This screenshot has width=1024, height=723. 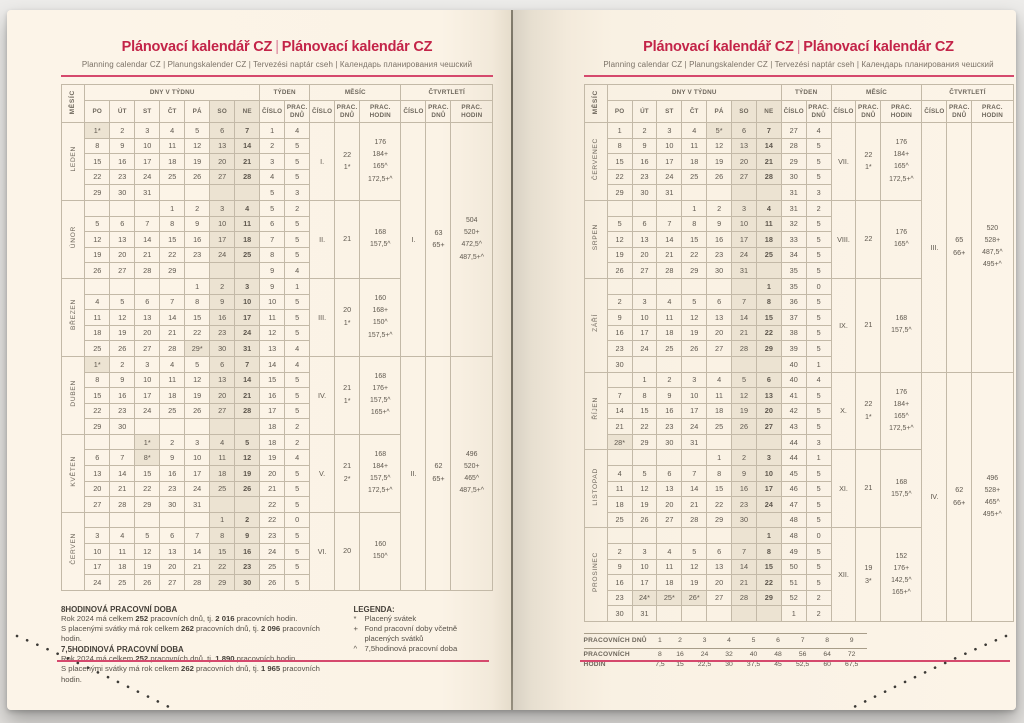 I want to click on footer-hours-value: 24 22,5, so click(x=704, y=660).